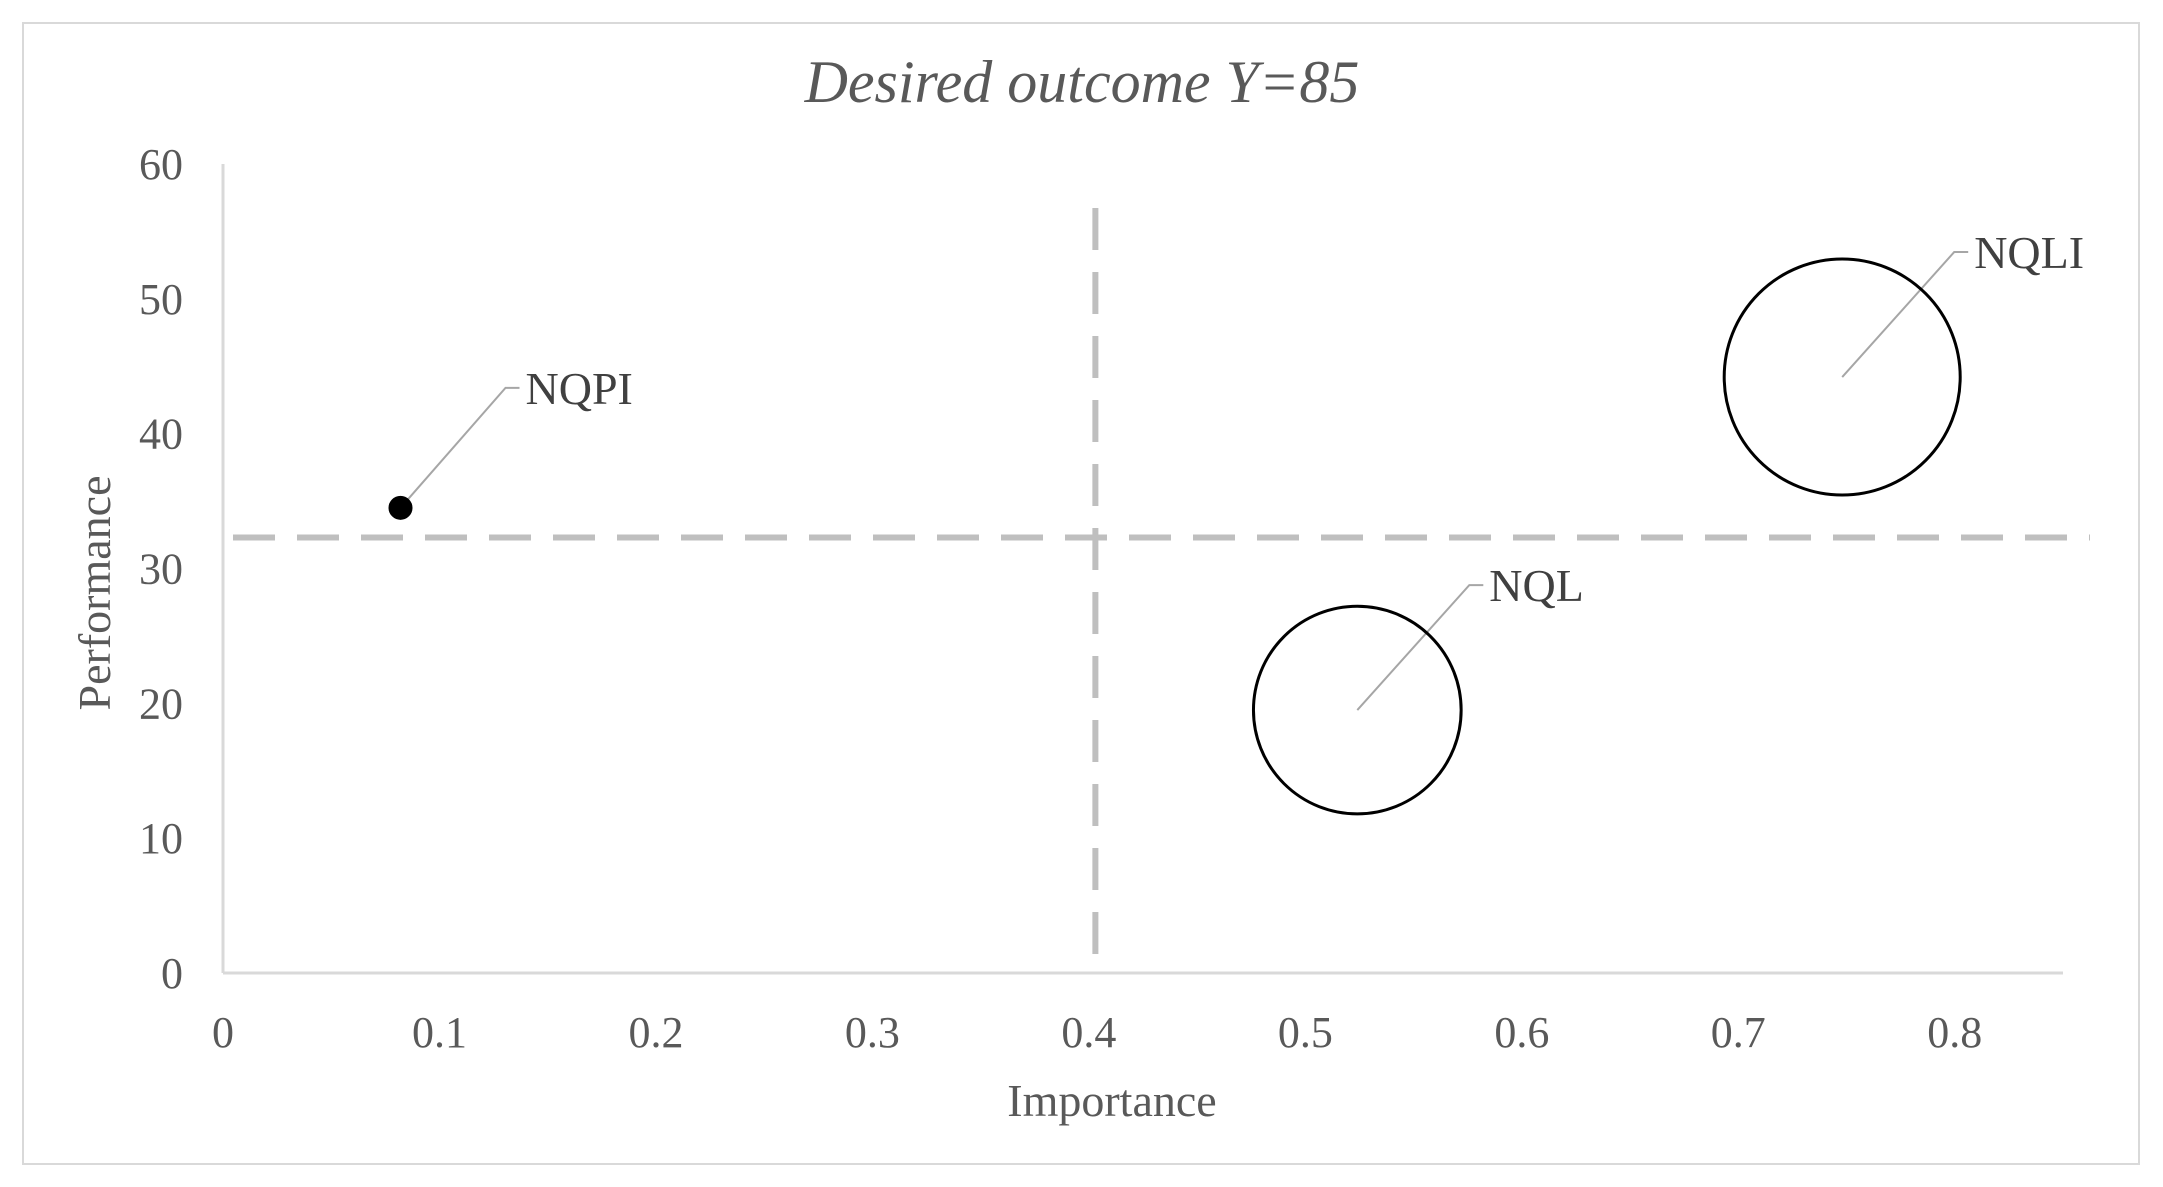  I want to click on y-tick-label: 50, so click(161, 299).